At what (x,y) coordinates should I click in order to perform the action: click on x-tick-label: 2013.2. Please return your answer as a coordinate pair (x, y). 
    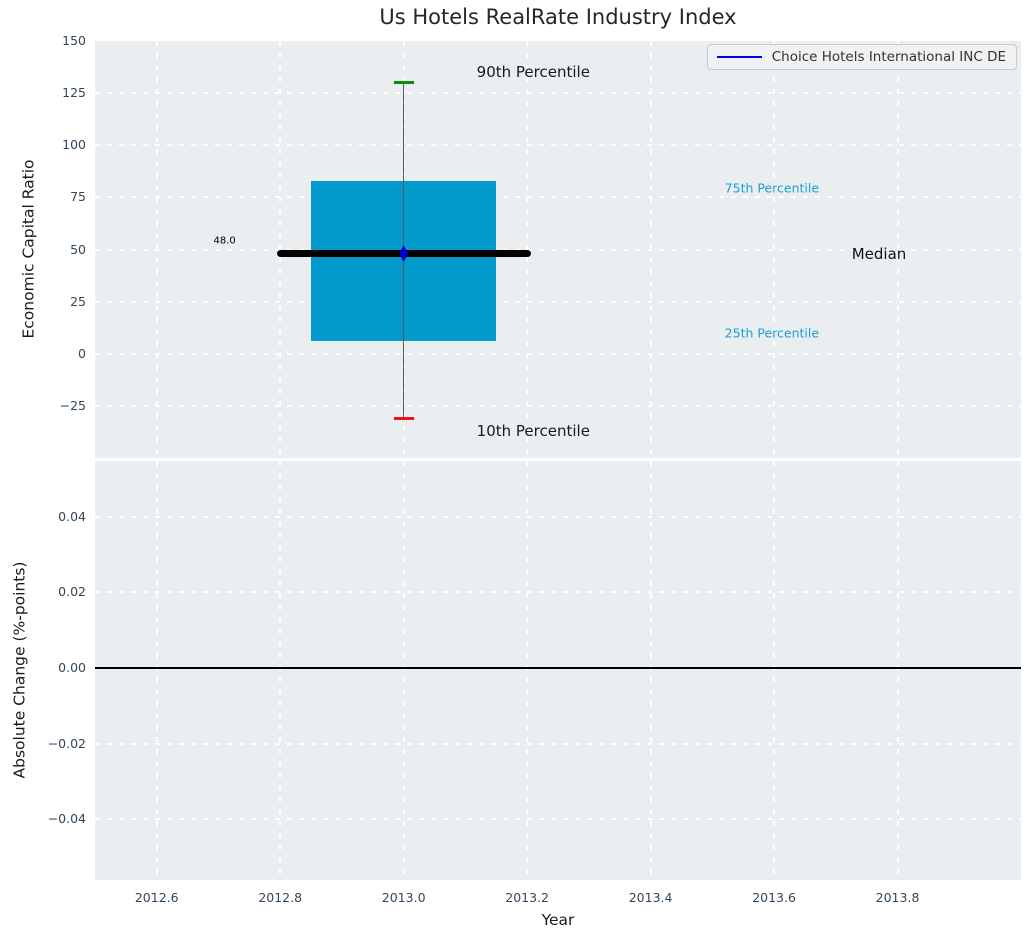
    Looking at the image, I should click on (527, 897).